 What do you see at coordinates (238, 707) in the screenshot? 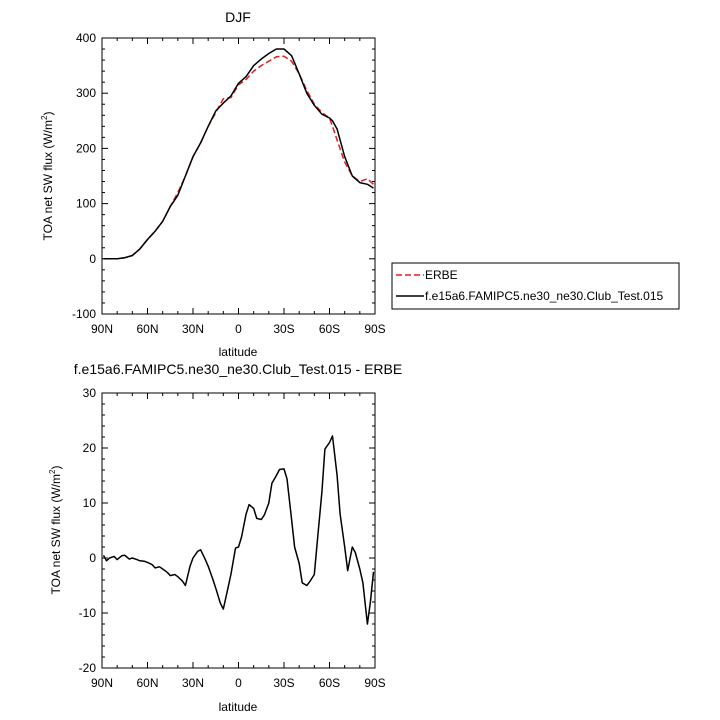
I see `bottom-x-axis-title: latitude` at bounding box center [238, 707].